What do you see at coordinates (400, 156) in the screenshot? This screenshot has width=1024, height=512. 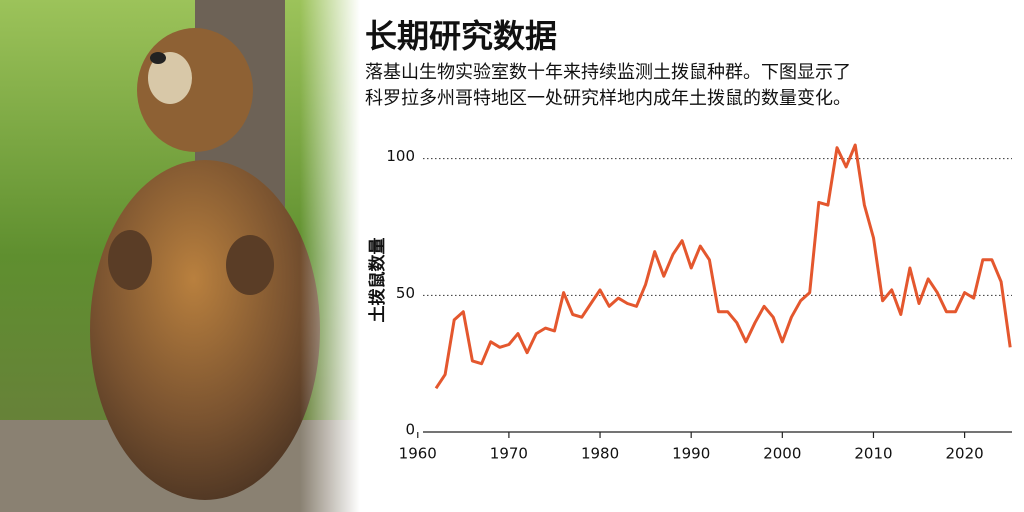 I see `y-tick-label: 100` at bounding box center [400, 156].